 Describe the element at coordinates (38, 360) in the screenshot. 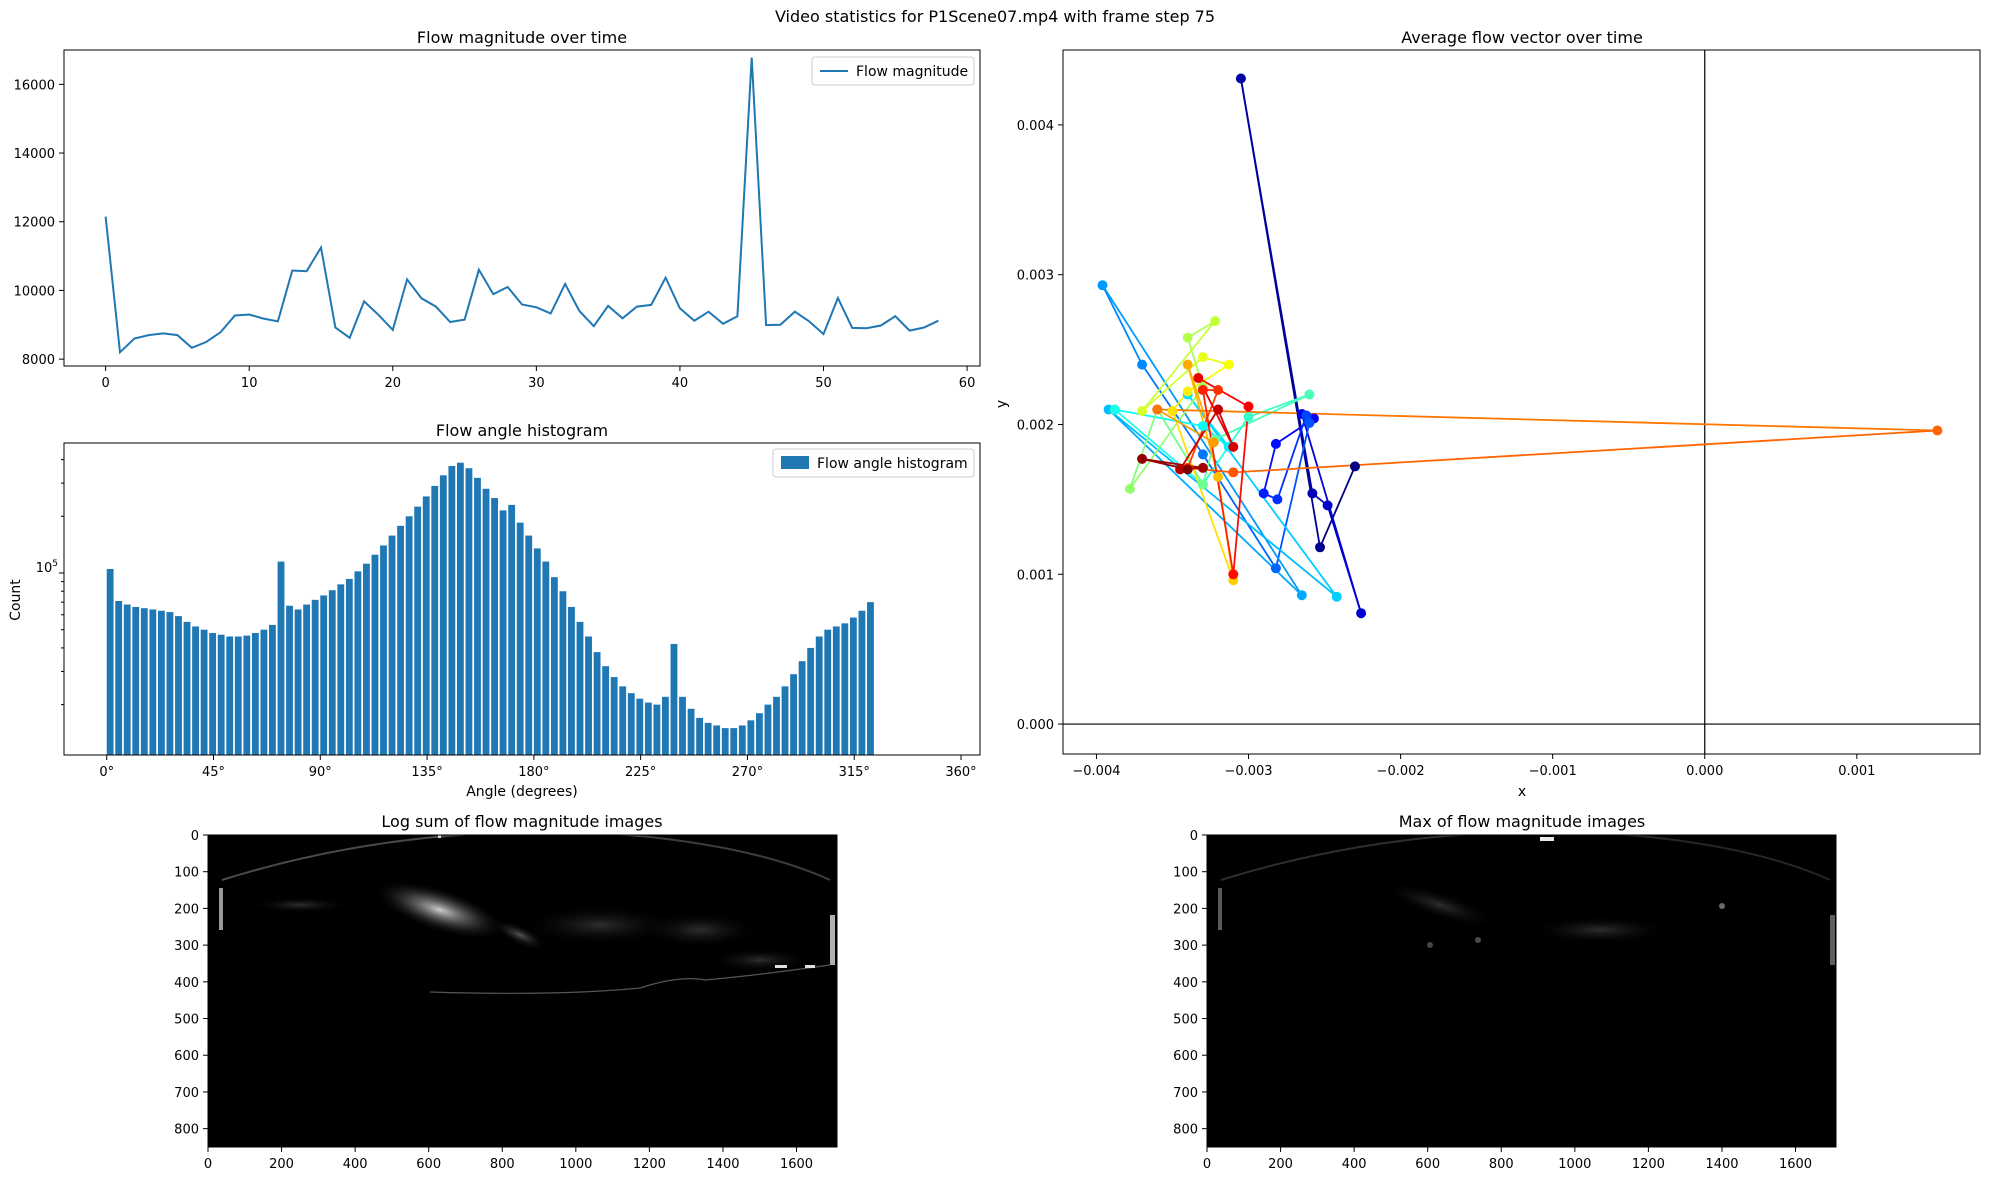

I see `flow-magnitude-ytick-label: 8000` at that location.